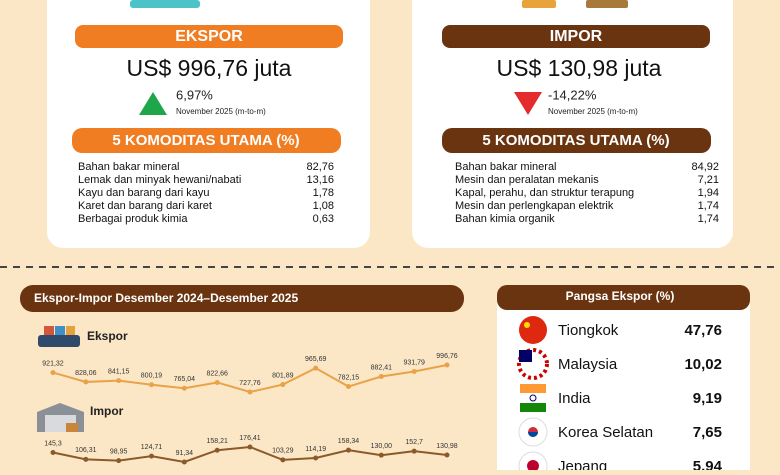 The image size is (780, 475). I want to click on value-label: 782,15, so click(349, 377).